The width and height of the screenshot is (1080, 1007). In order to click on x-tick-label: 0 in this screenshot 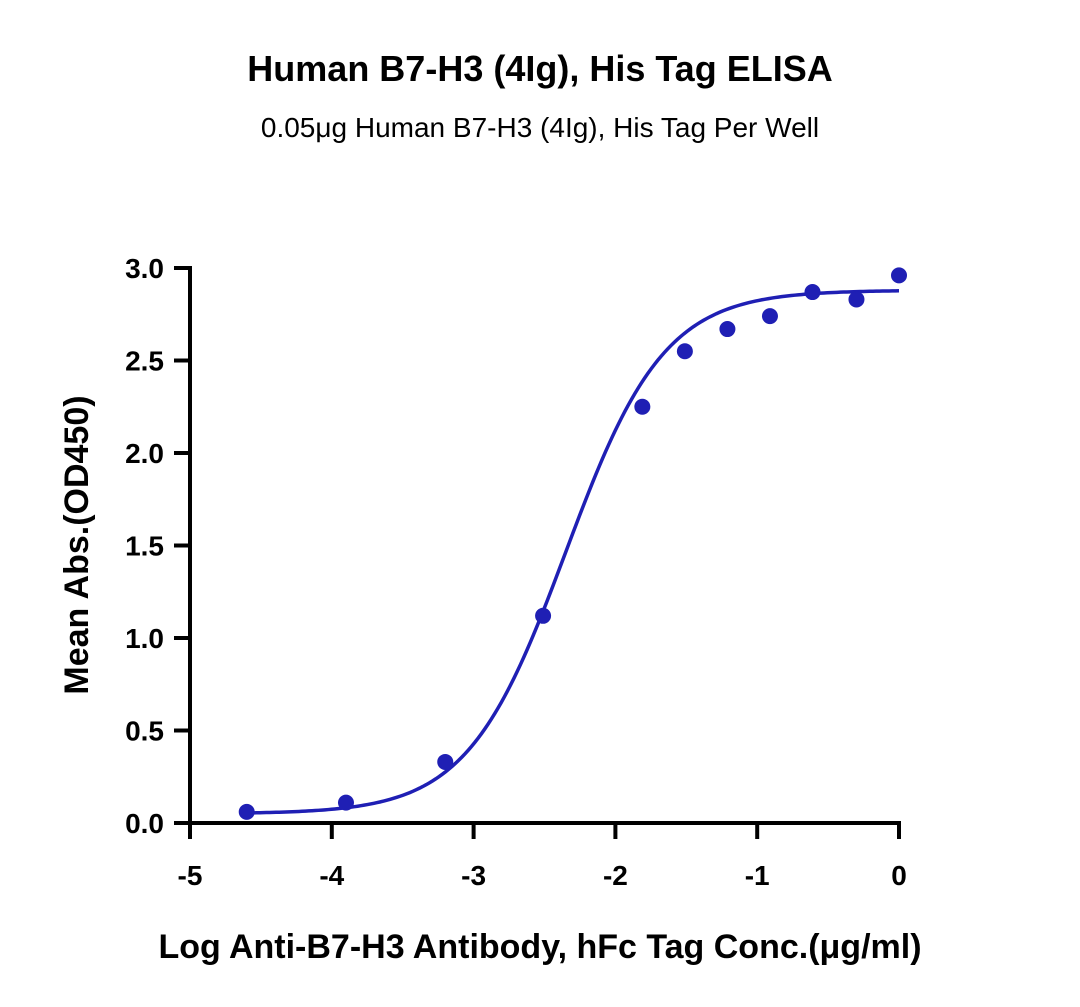, I will do `click(899, 875)`.